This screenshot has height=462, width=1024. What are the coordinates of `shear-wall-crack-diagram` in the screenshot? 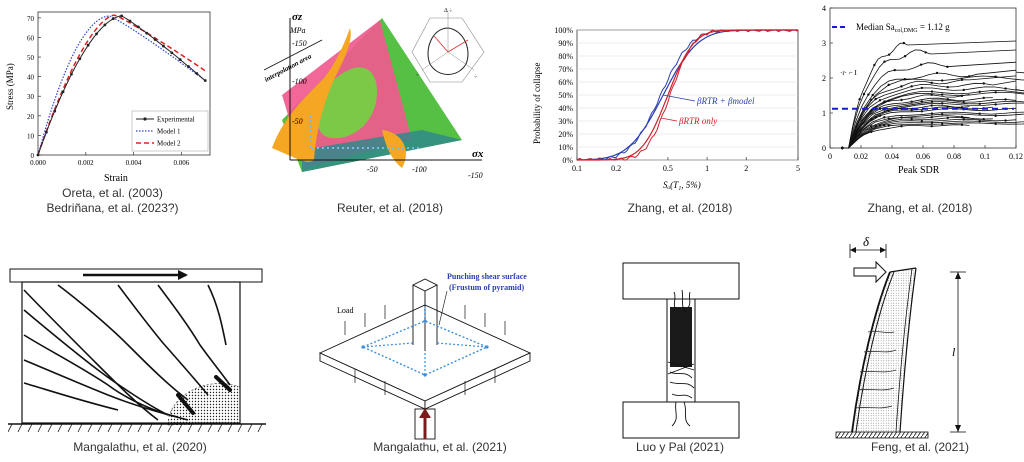 It's located at (136, 350).